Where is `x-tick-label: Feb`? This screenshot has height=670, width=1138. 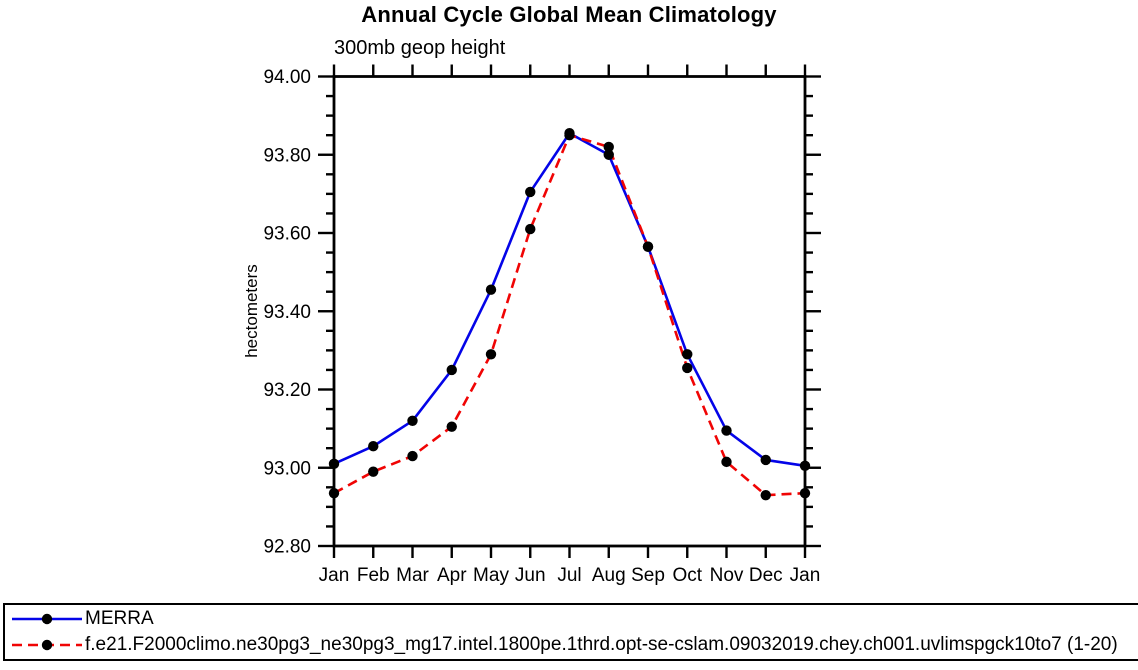 x-tick-label: Feb is located at coordinates (373, 575).